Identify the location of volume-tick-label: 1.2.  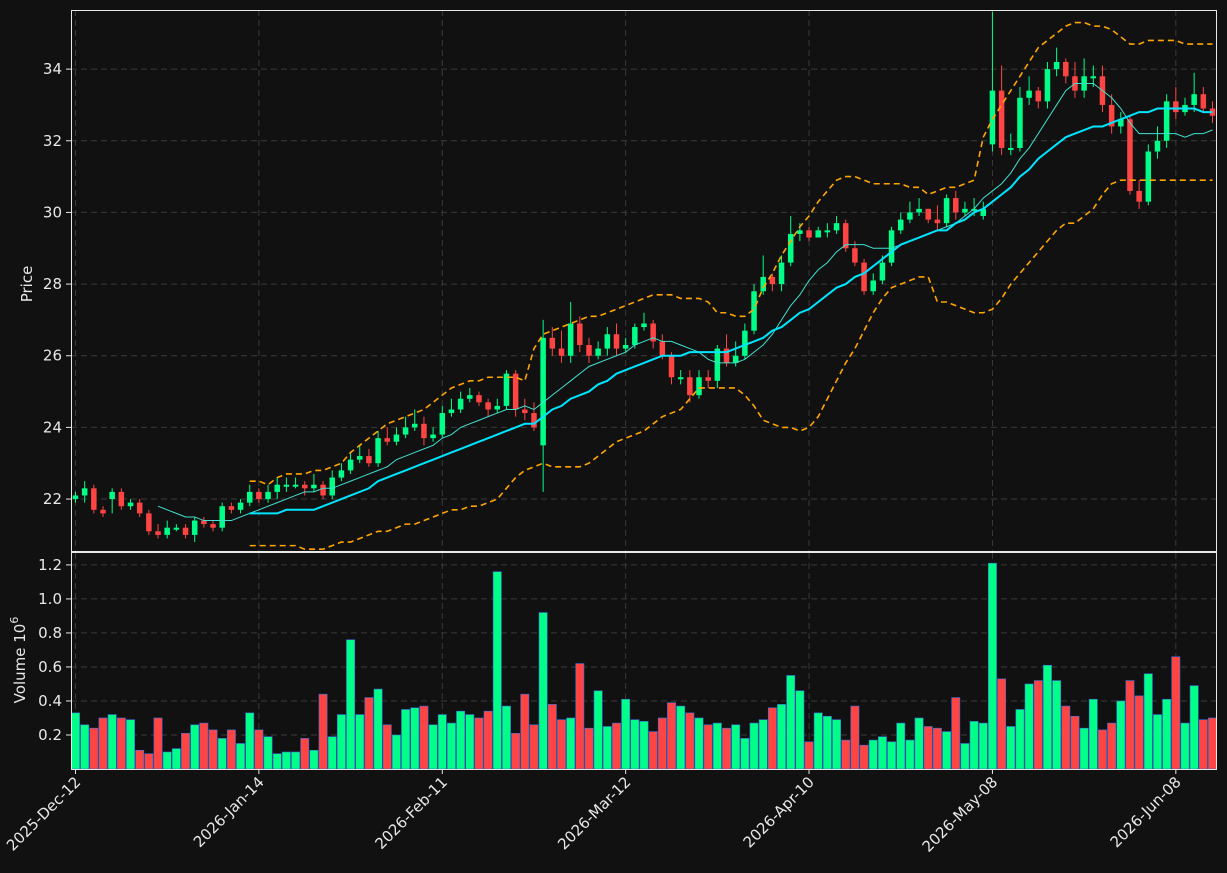
(50, 565).